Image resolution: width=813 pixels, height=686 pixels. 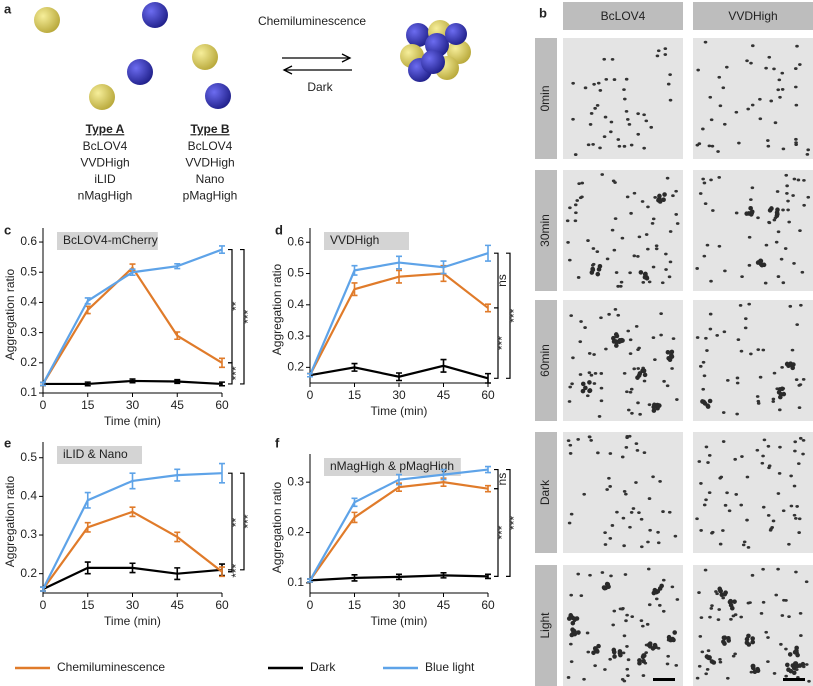 I want to click on micrograph-bg, so click(x=753, y=360).